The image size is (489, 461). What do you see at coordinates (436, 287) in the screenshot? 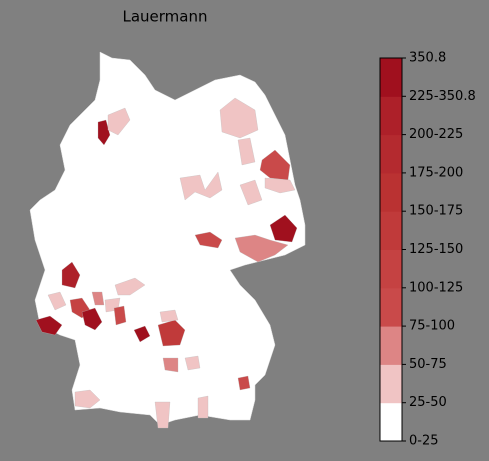
I see `colorbar-label: 100-125` at bounding box center [436, 287].